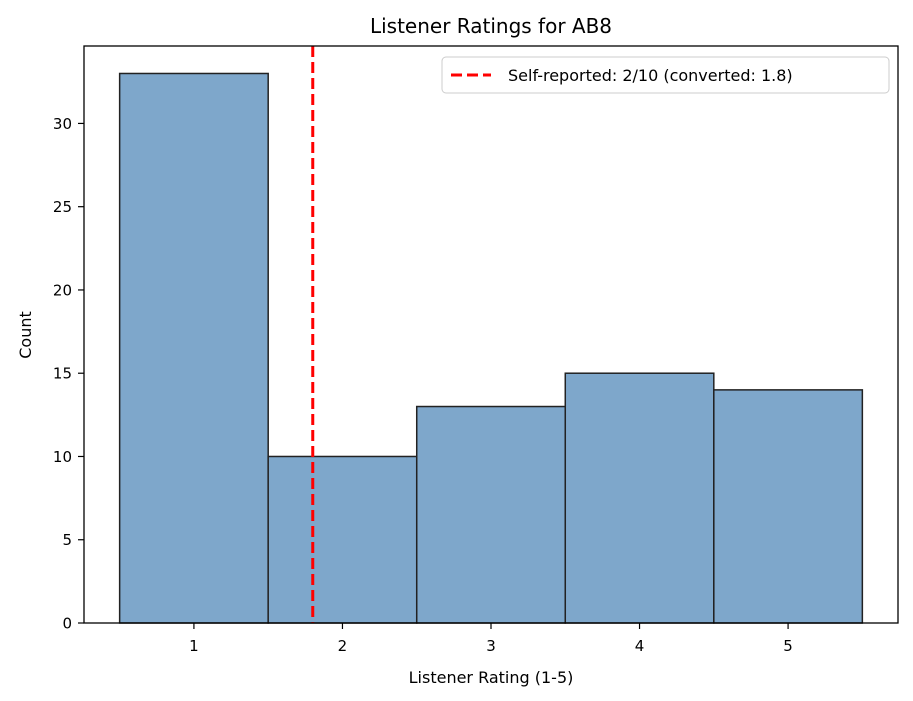 The width and height of the screenshot is (913, 701). Describe the element at coordinates (67, 624) in the screenshot. I see `y-tick-label: 0` at that location.